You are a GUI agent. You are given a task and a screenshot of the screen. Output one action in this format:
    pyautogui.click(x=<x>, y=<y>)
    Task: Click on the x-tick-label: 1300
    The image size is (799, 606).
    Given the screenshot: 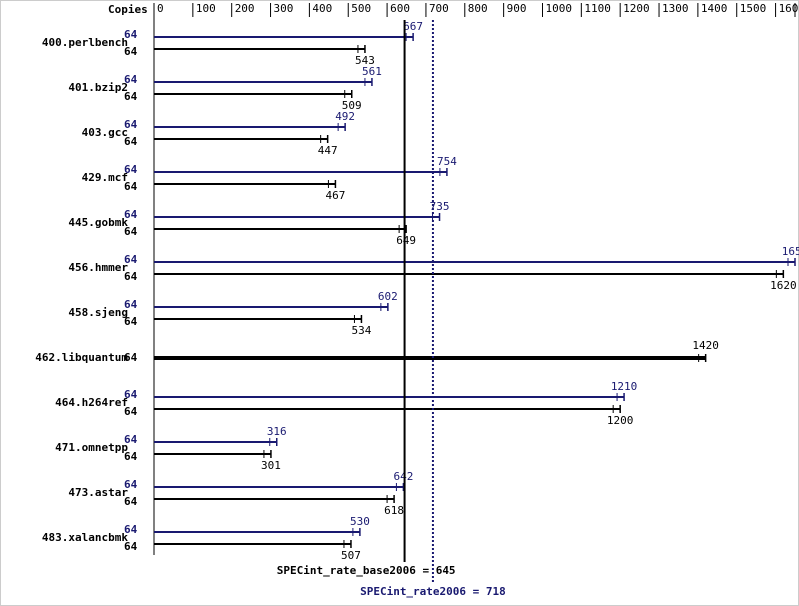 What is the action you would take?
    pyautogui.click(x=675, y=8)
    